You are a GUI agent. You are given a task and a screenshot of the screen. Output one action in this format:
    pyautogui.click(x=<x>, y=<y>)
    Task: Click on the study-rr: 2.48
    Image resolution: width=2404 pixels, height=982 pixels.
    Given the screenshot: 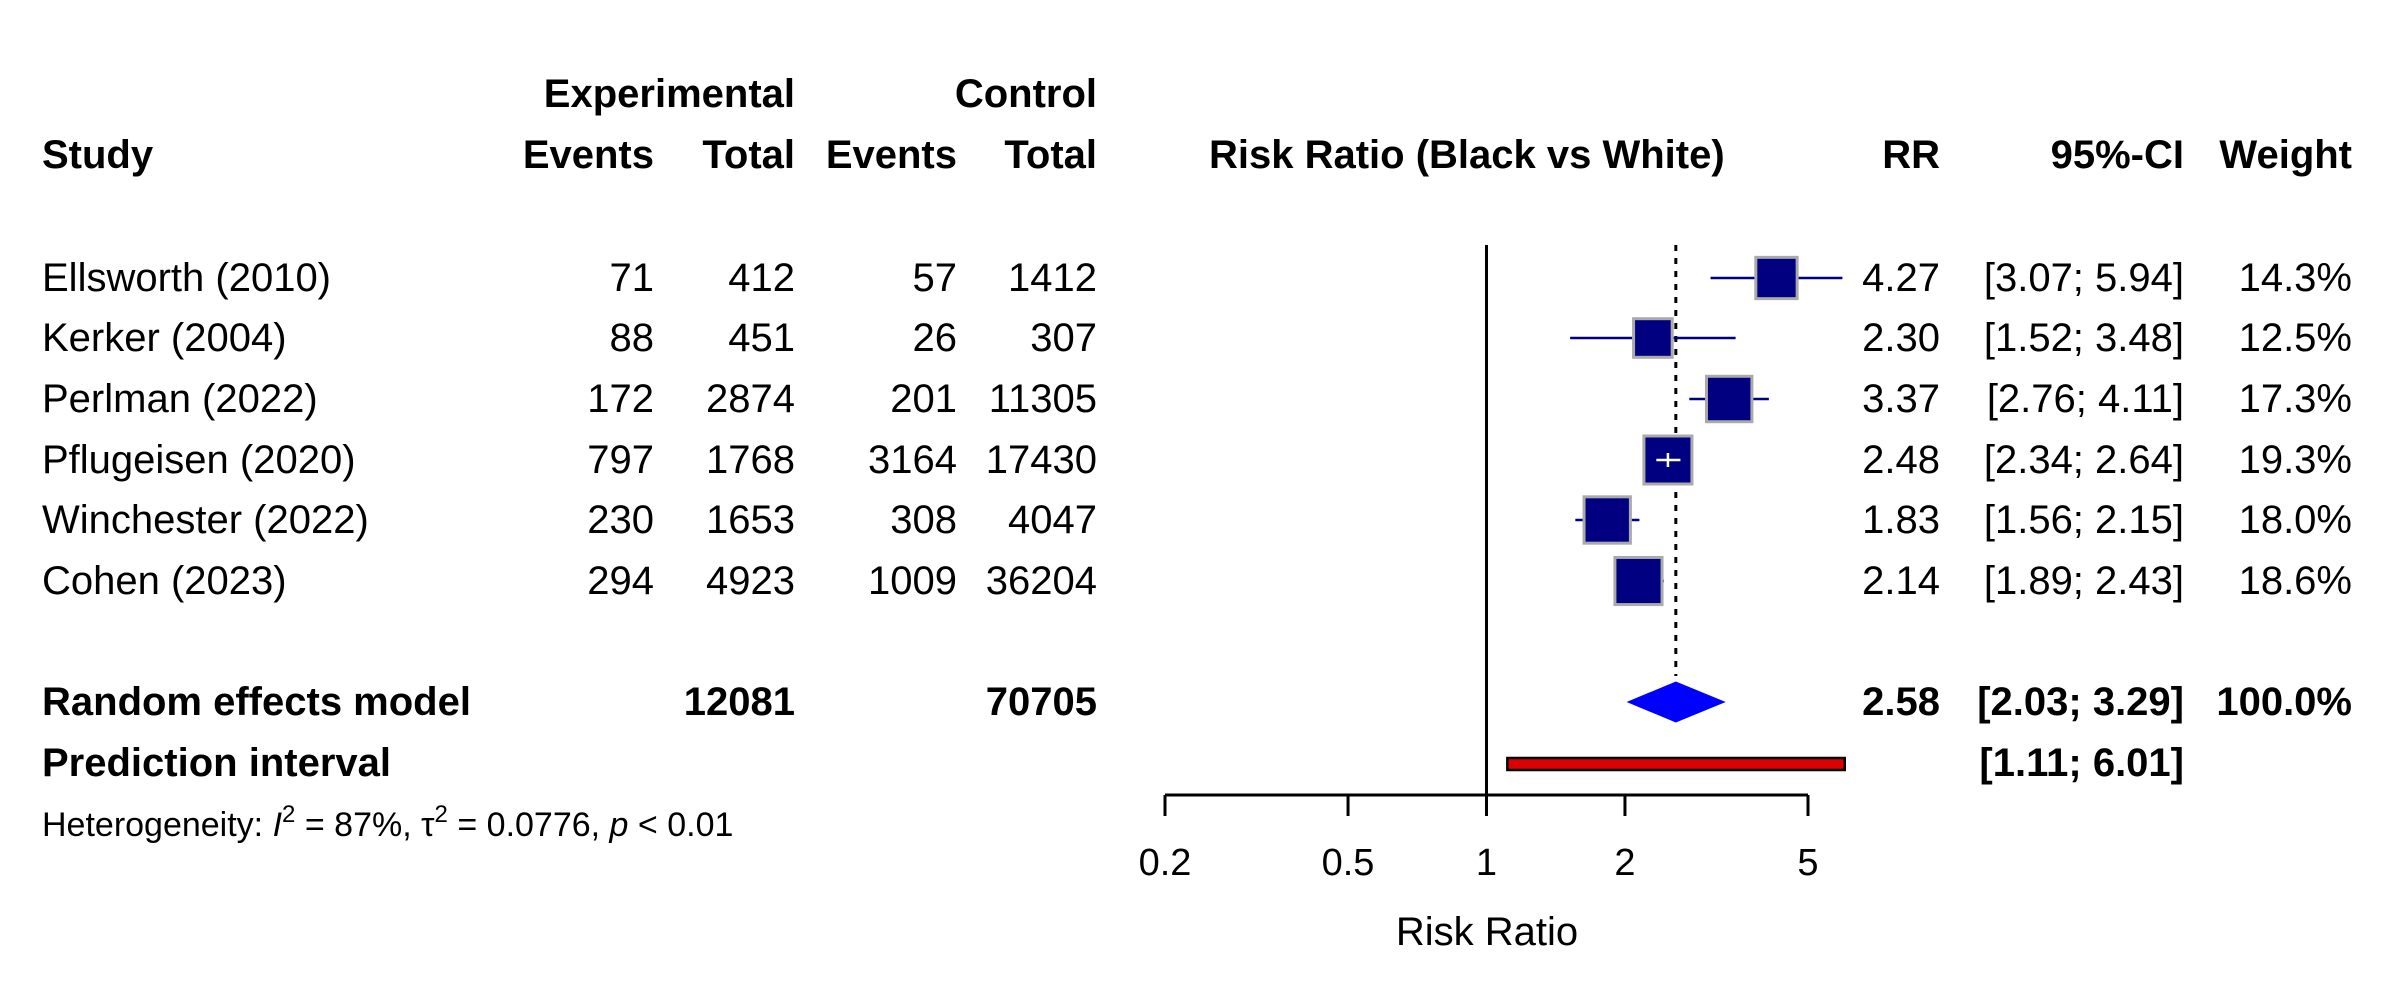 What is the action you would take?
    pyautogui.click(x=1901, y=460)
    